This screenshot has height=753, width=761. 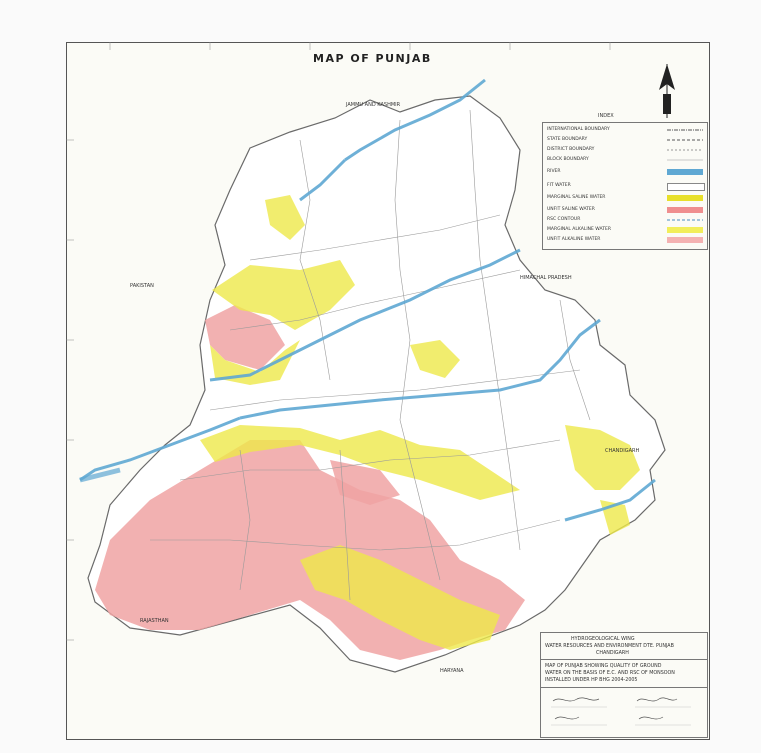 I want to click on river-sutlej, so click(x=420, y=369).